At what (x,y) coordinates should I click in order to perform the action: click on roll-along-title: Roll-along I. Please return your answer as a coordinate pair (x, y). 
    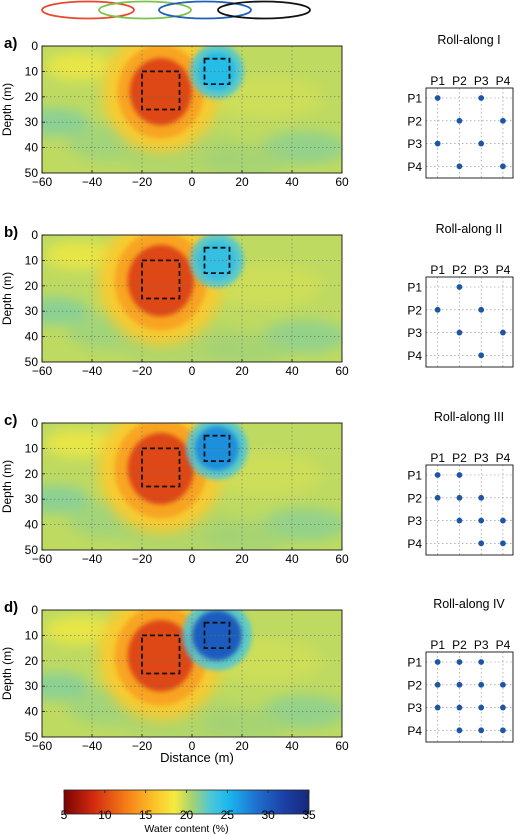
    Looking at the image, I should click on (468, 40).